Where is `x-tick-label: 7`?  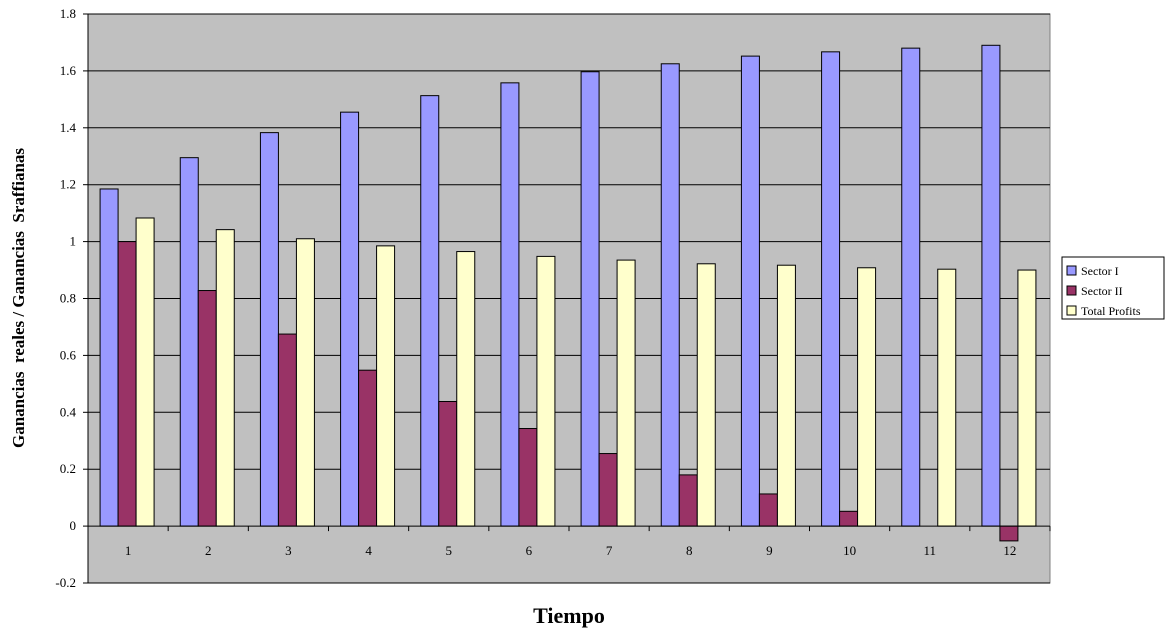 x-tick-label: 7 is located at coordinates (609, 550).